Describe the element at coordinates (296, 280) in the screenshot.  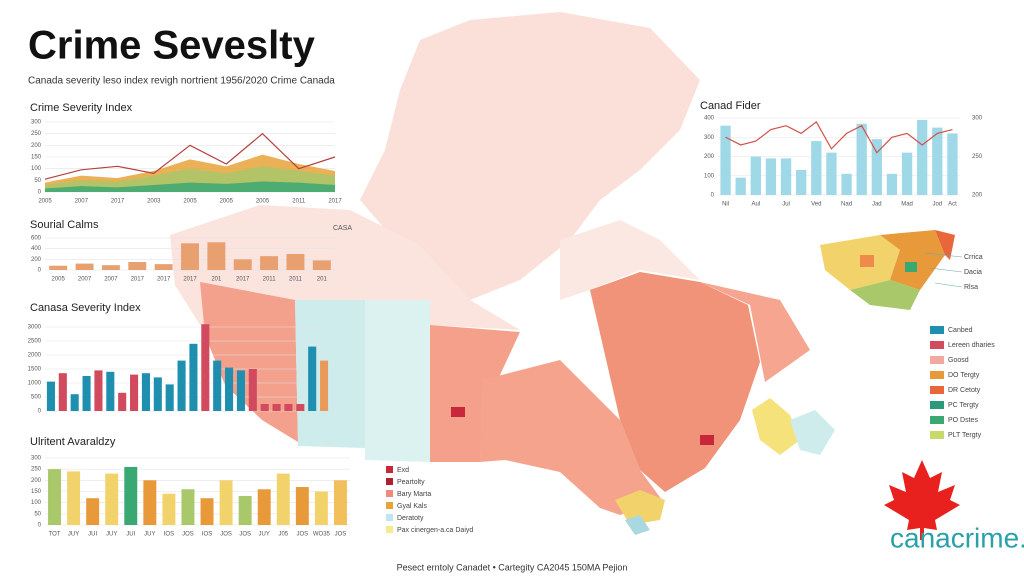
I see `x-tick-label: 2011` at that location.